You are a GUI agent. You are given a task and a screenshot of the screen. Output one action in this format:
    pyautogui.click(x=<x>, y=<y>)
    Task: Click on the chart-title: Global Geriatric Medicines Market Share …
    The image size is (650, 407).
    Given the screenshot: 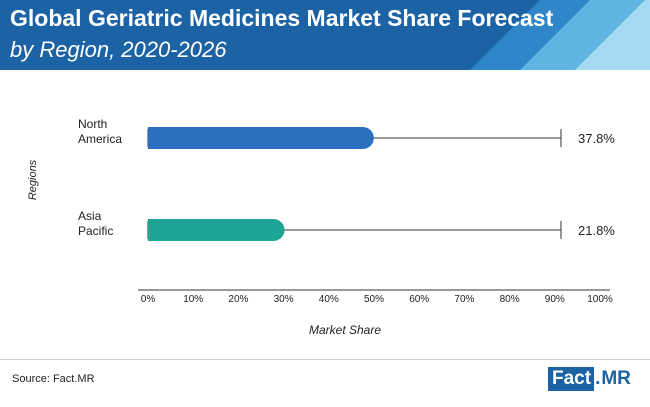 What is the action you would take?
    pyautogui.click(x=282, y=18)
    